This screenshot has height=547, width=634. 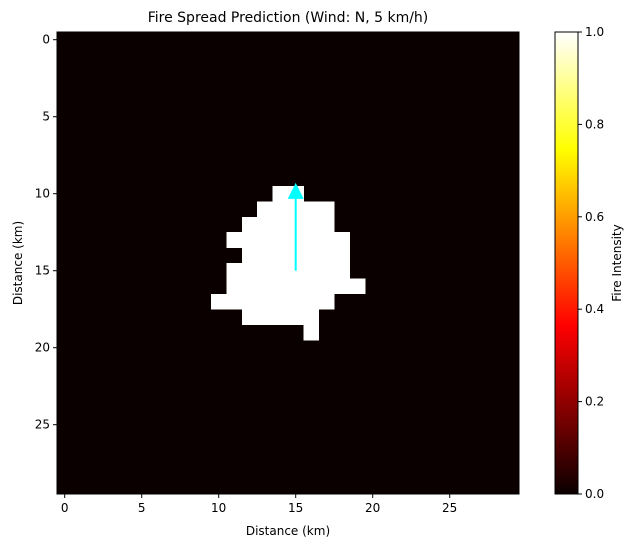 I want to click on x-axis-ticks: 0 5 10 15 20 25, so click(x=259, y=504).